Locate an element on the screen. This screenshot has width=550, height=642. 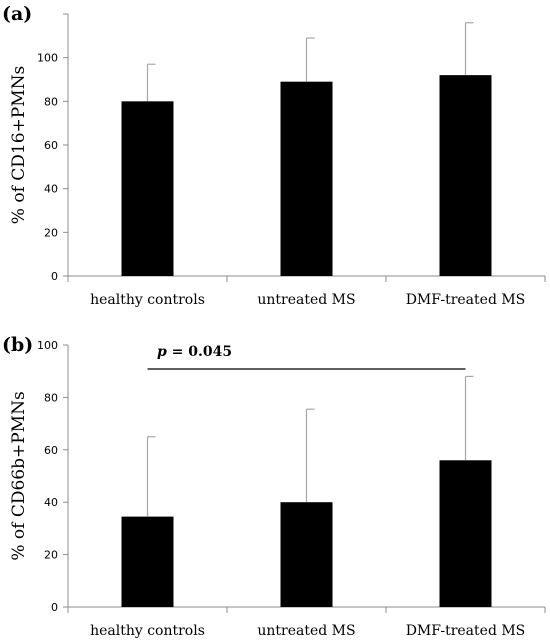
p-value-text: = 0.045 is located at coordinates (199, 352).